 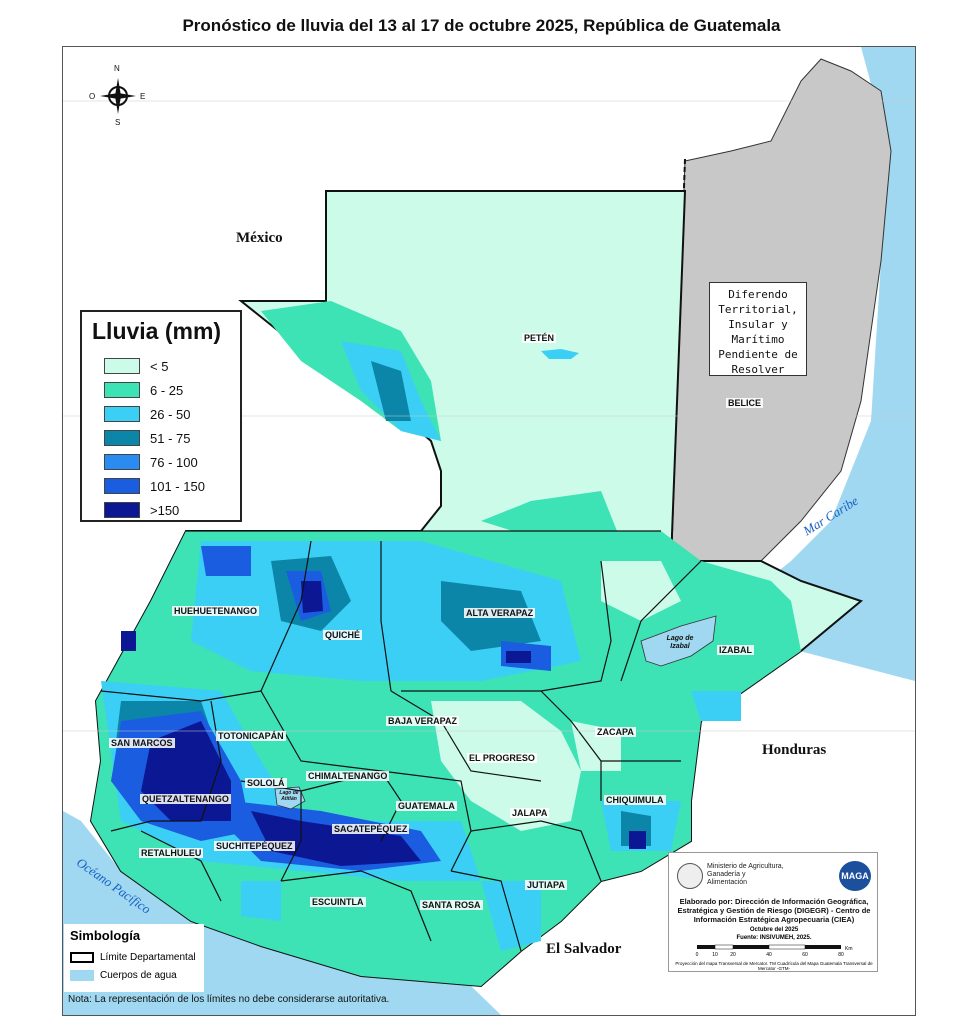 What do you see at coordinates (138, 976) in the screenshot?
I see `symbology-agua-label: Cuerpos de agua` at bounding box center [138, 976].